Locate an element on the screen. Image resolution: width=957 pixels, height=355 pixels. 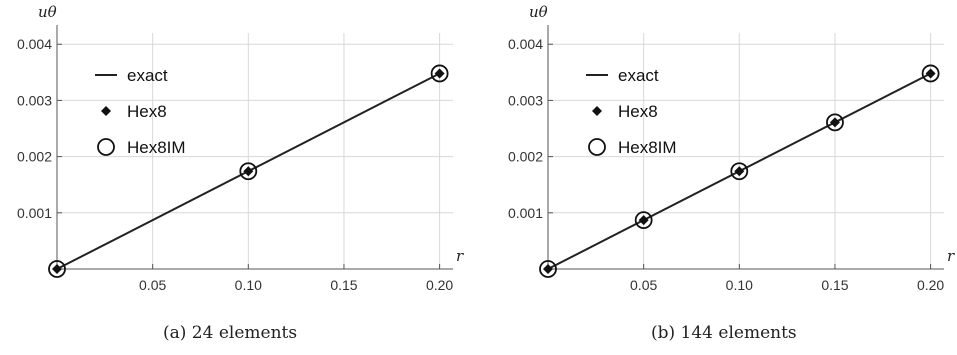
figure-caption: (b) 144 elements is located at coordinates (724, 333).